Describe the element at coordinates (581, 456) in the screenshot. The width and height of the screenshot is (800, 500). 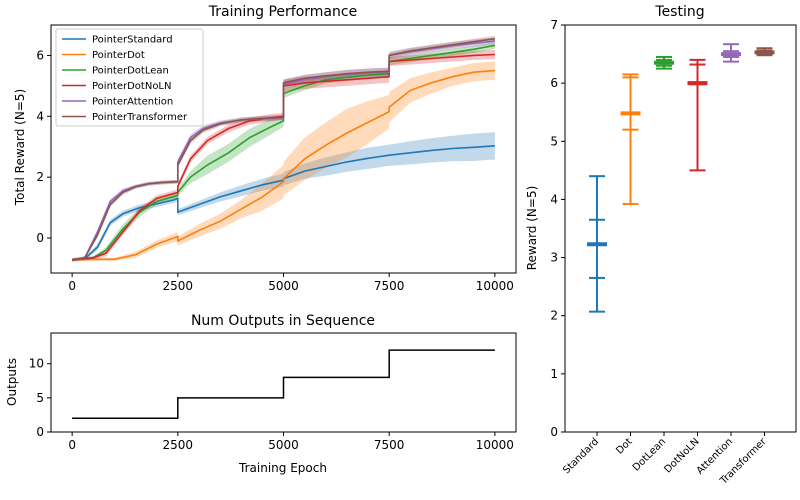
I see `x-tick-label: Standard` at that location.